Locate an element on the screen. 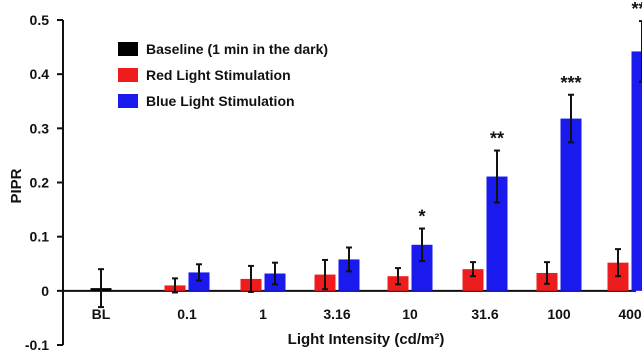  x-tick-label: 400 is located at coordinates (630, 314).